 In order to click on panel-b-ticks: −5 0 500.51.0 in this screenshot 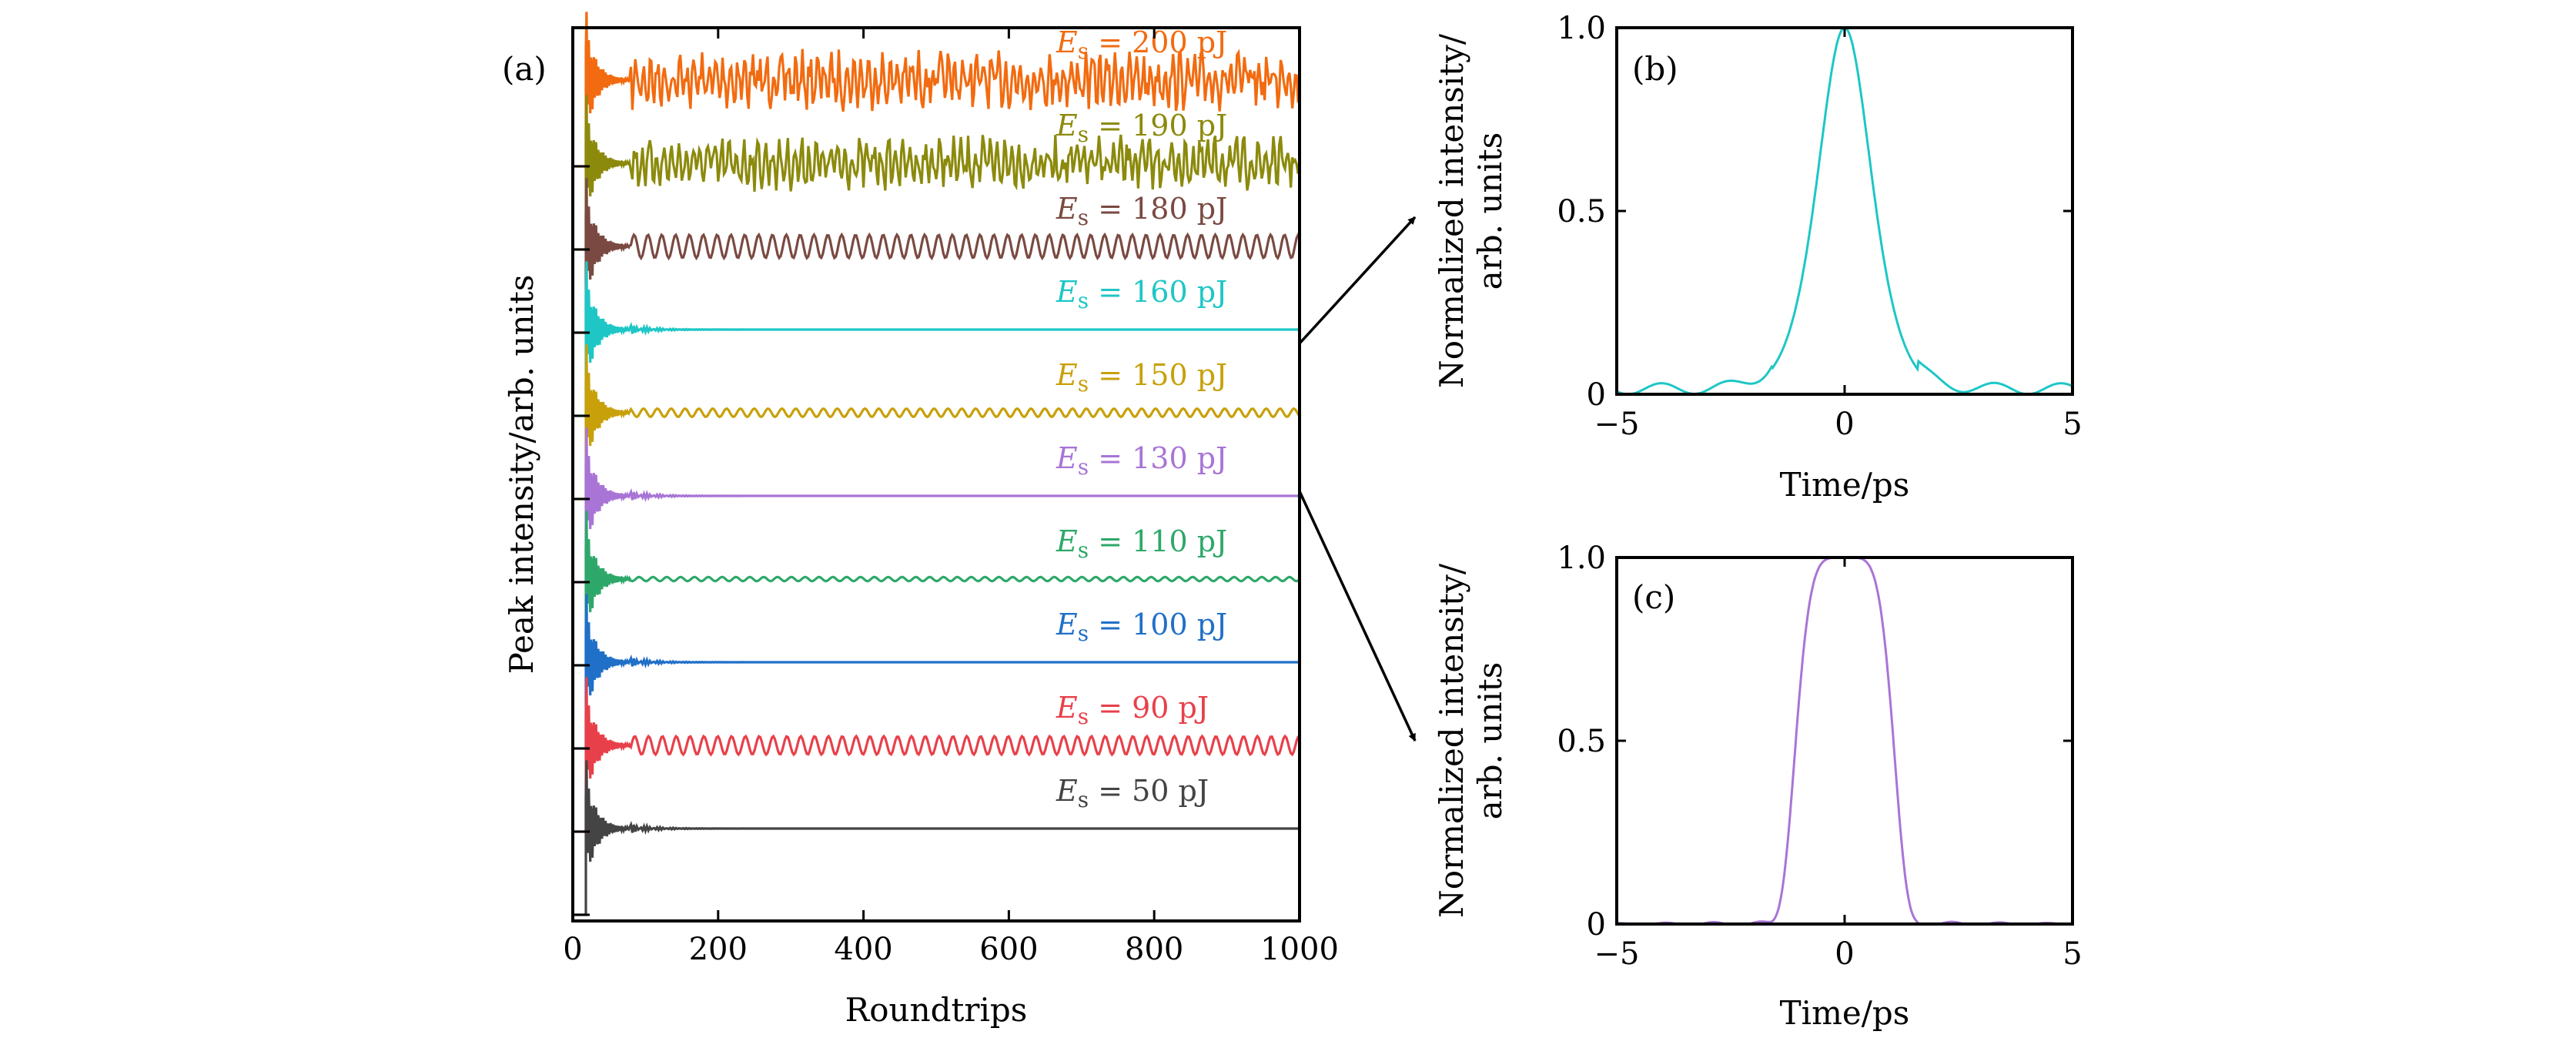, I will do `click(1820, 226)`.